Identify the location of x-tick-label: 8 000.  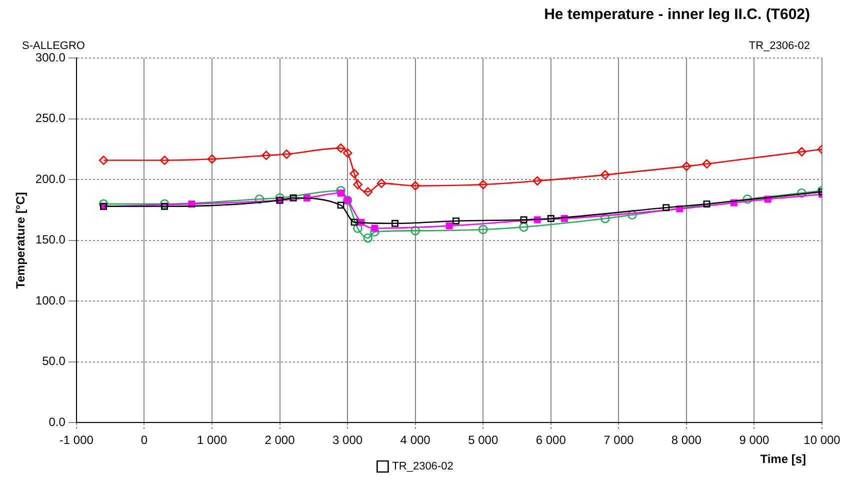
(686, 440).